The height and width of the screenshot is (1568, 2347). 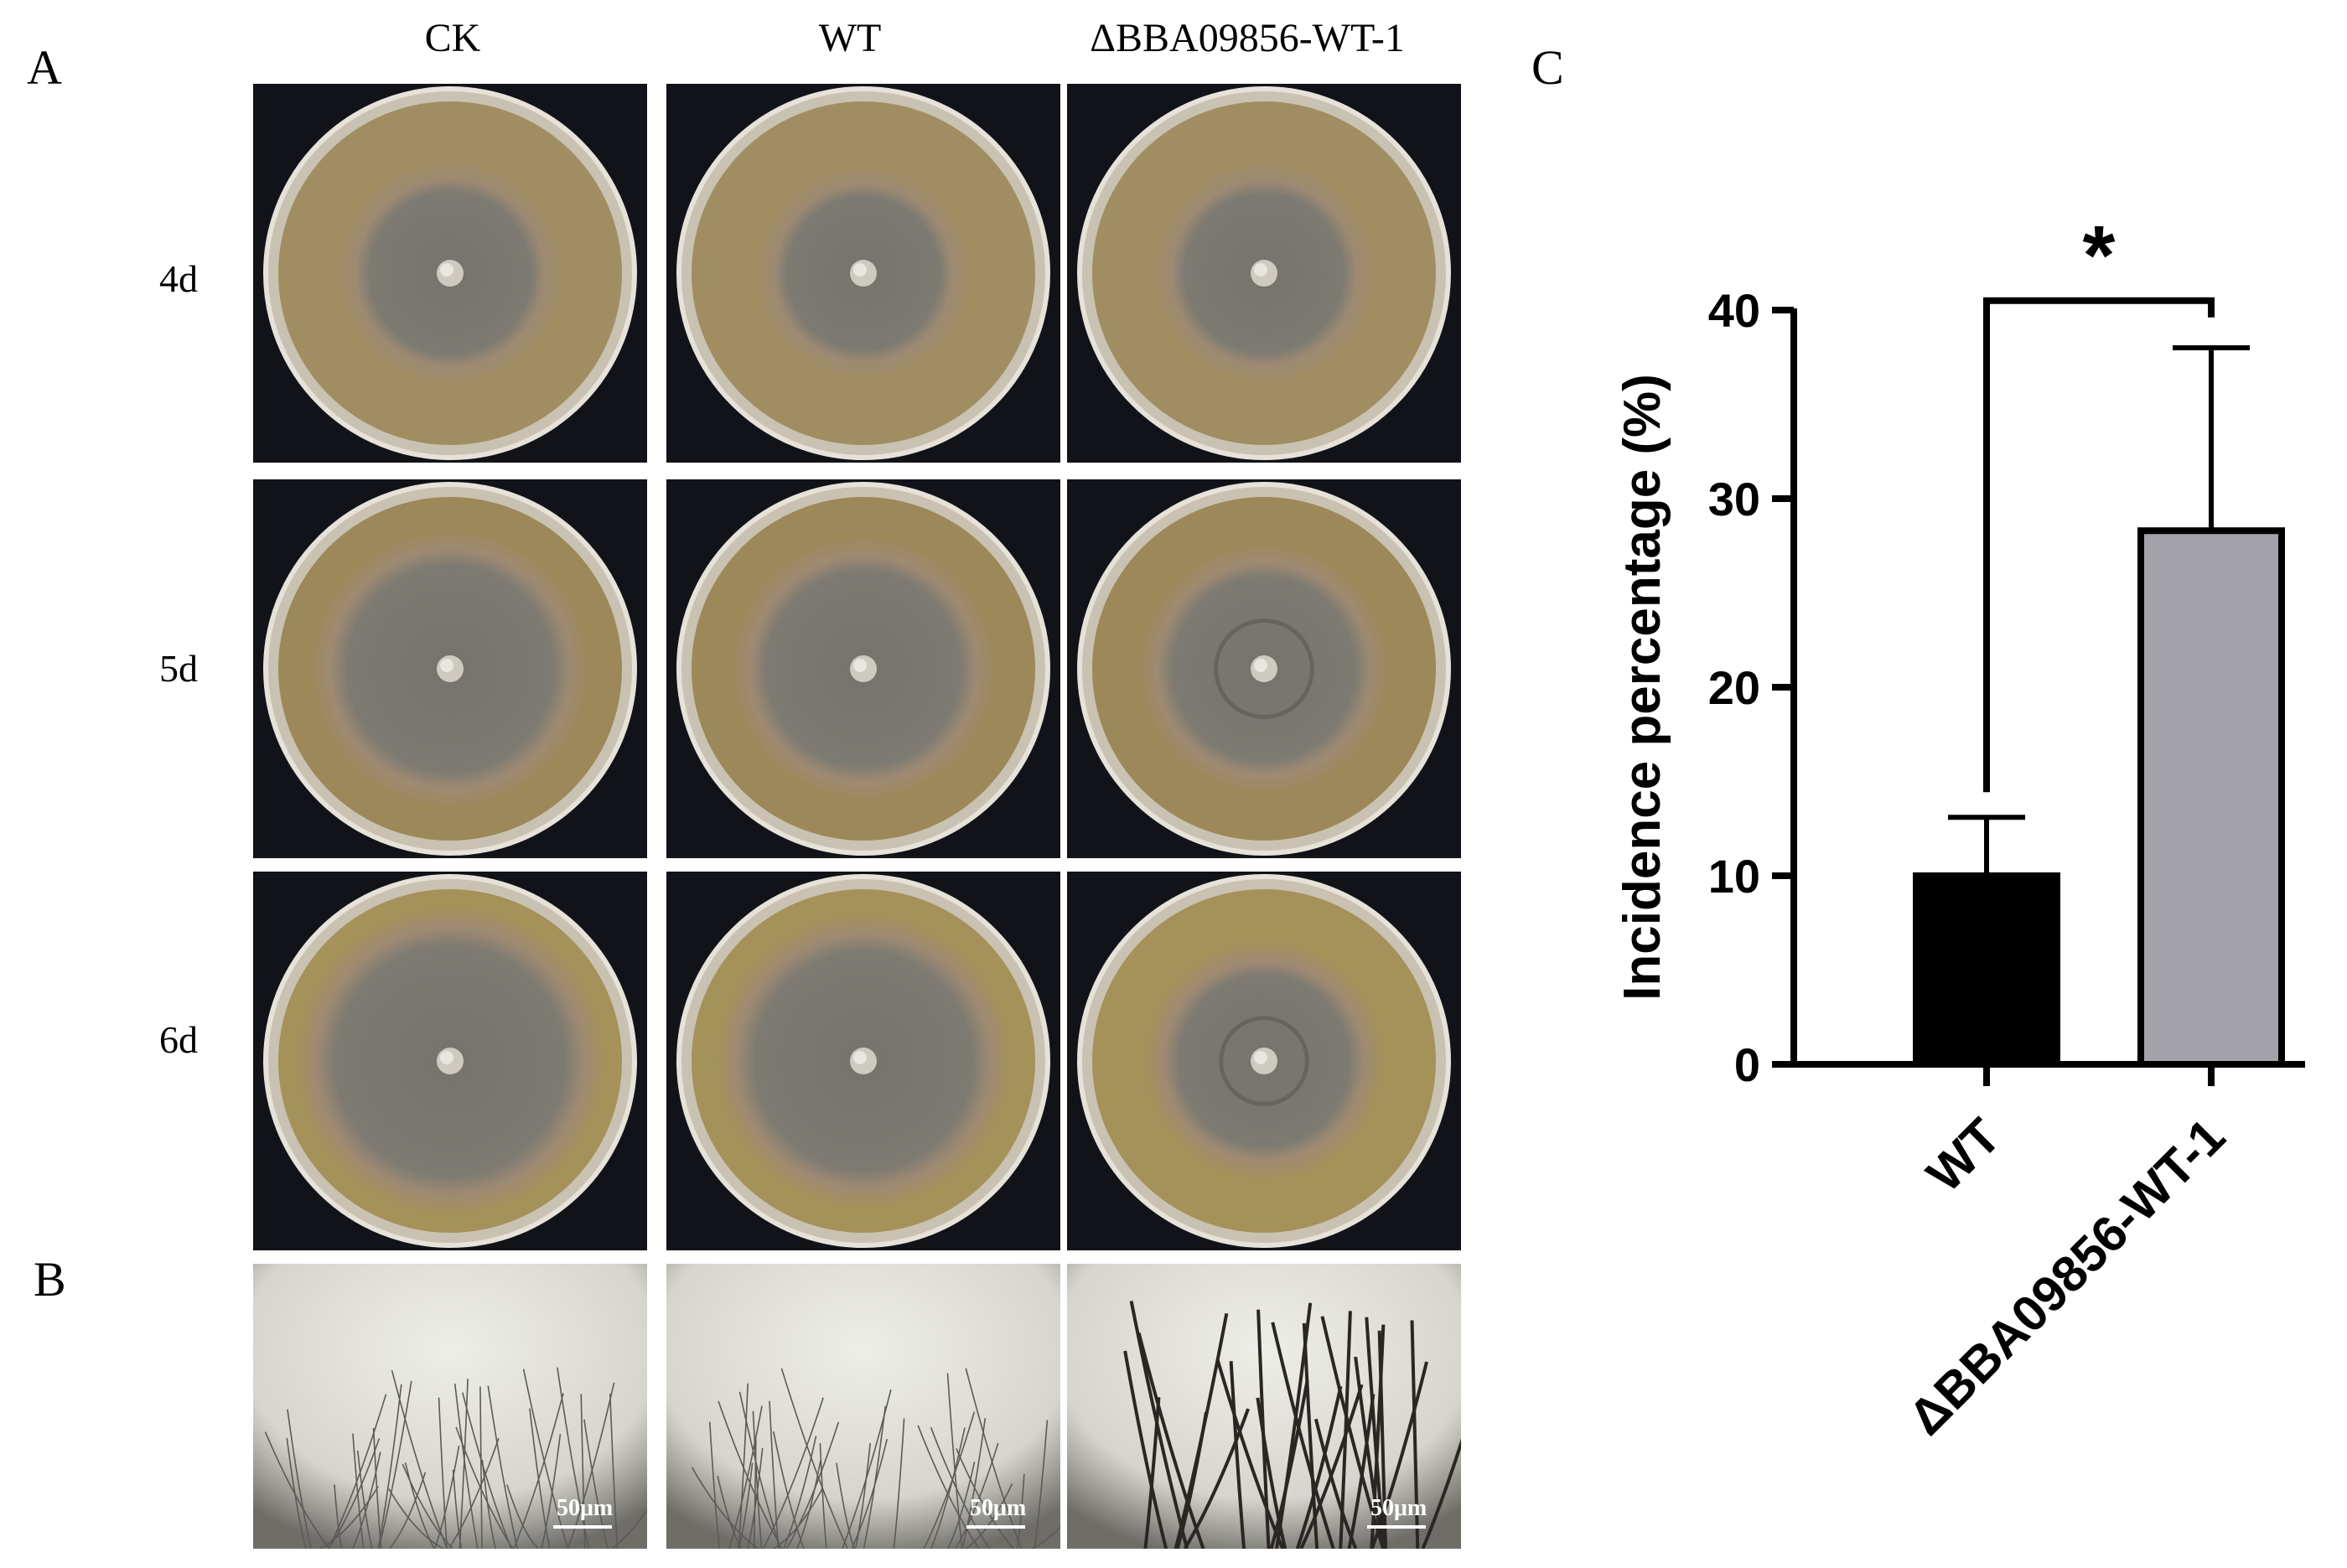 What do you see at coordinates (50, 1279) in the screenshot?
I see `panel-b-label: B` at bounding box center [50, 1279].